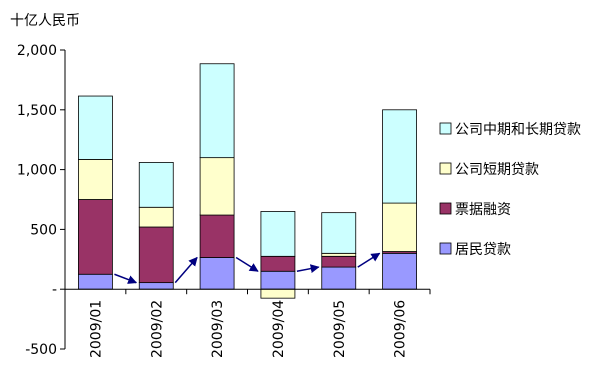 This screenshot has height=371, width=602. Describe the element at coordinates (157, 329) in the screenshot. I see `x-tick-label: 2009/02` at that location.